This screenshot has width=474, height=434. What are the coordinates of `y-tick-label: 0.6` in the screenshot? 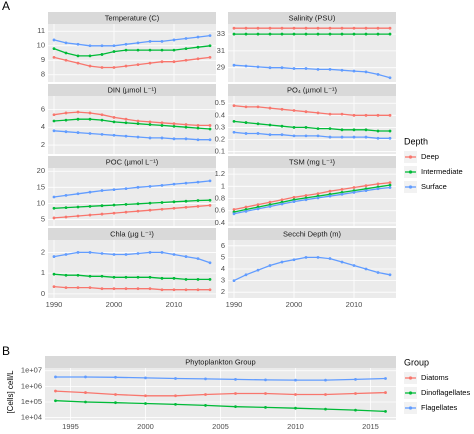 It's located at (220, 210).